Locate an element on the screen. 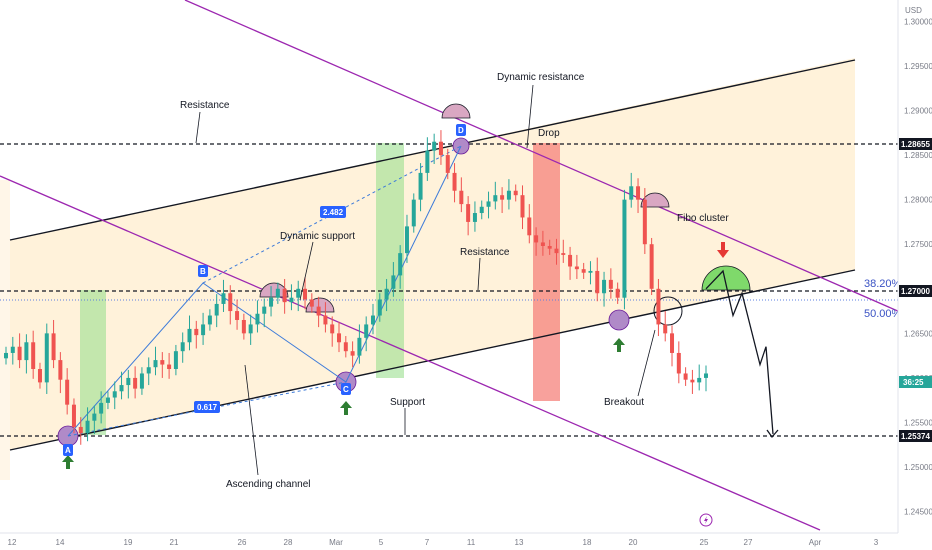 The width and height of the screenshot is (932, 550). price-box-current is located at coordinates (915, 382).